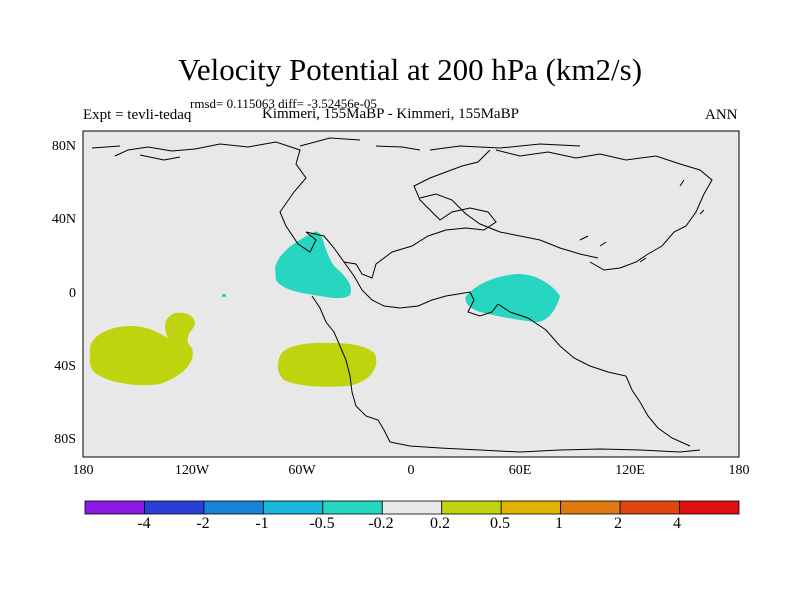  I want to click on colorbar-label: -4, so click(144, 523).